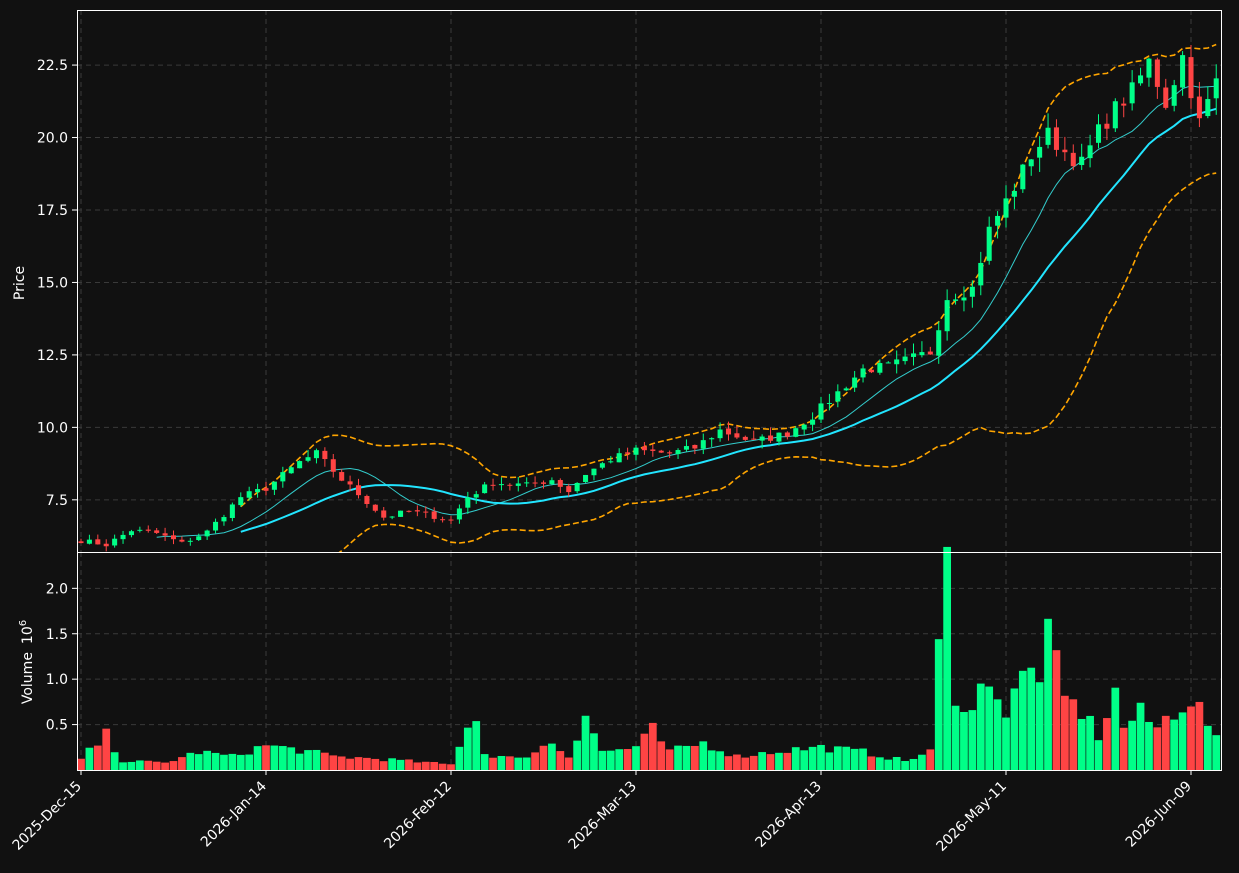 The width and height of the screenshot is (1239, 873). I want to click on price-tick-label: 15.0, so click(52, 283).